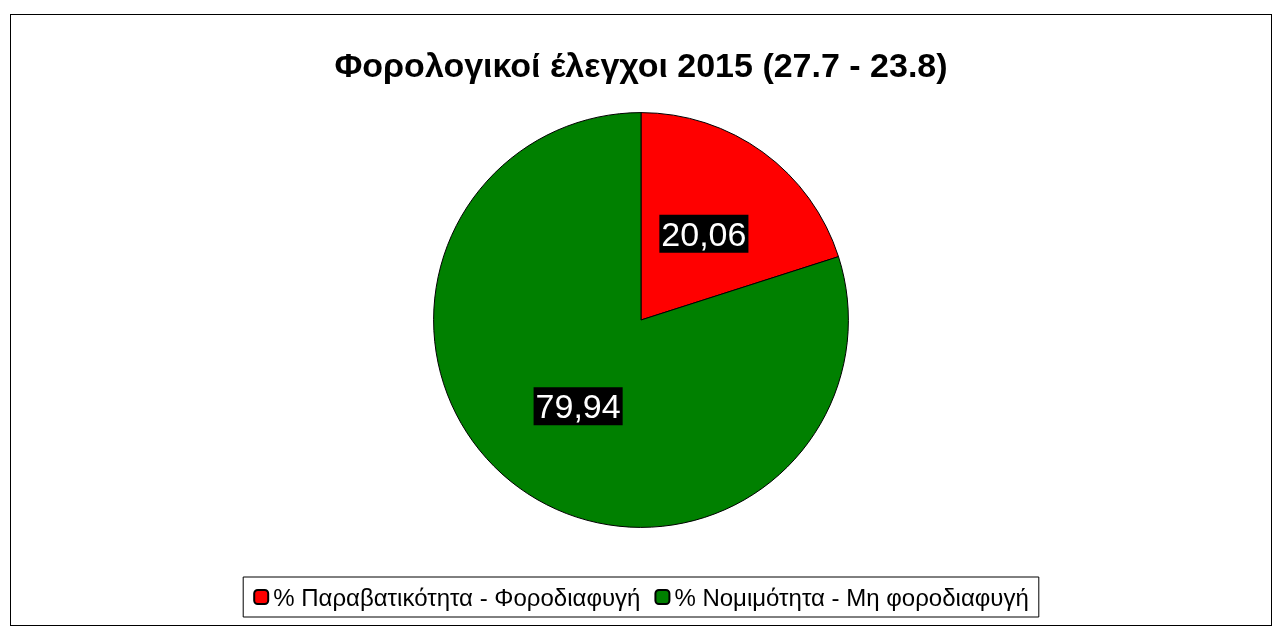 The width and height of the screenshot is (1284, 634). I want to click on chart-title: Φορολογικοί έλεγχοι 2015 (27.7 - 23.8), so click(641, 65).